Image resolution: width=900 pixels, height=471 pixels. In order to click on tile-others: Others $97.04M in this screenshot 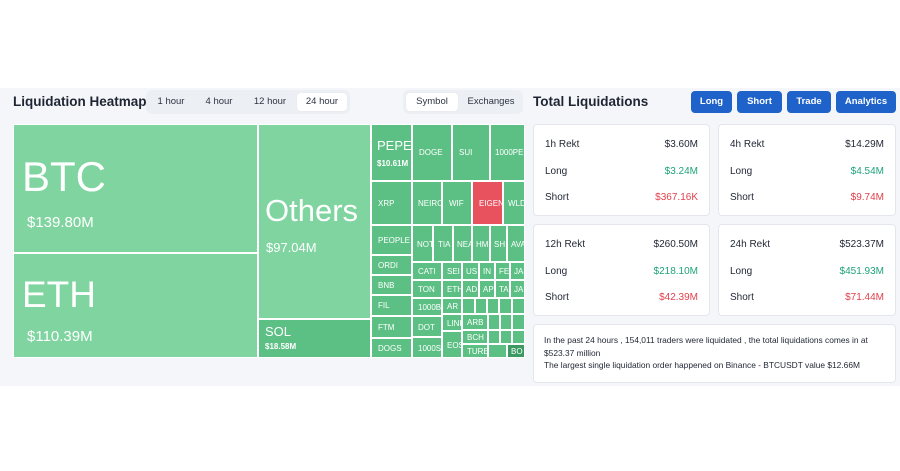, I will do `click(314, 221)`.